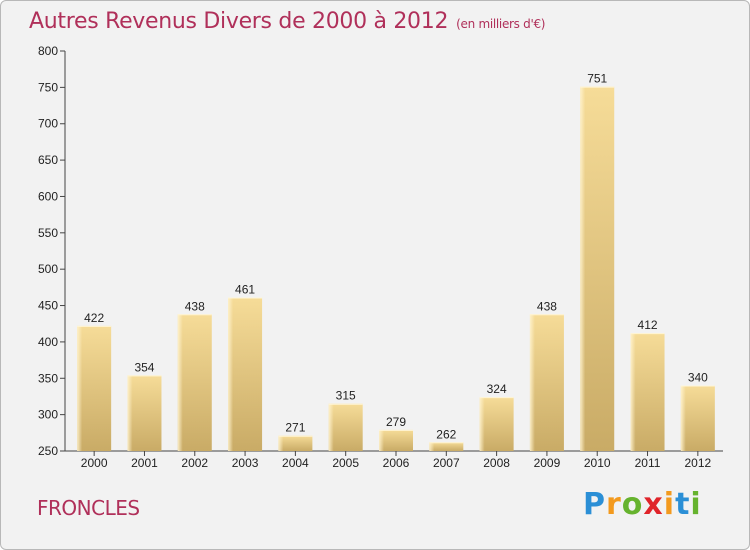 This screenshot has height=550, width=750. What do you see at coordinates (295, 428) in the screenshot?
I see `bar-value-label: 271` at bounding box center [295, 428].